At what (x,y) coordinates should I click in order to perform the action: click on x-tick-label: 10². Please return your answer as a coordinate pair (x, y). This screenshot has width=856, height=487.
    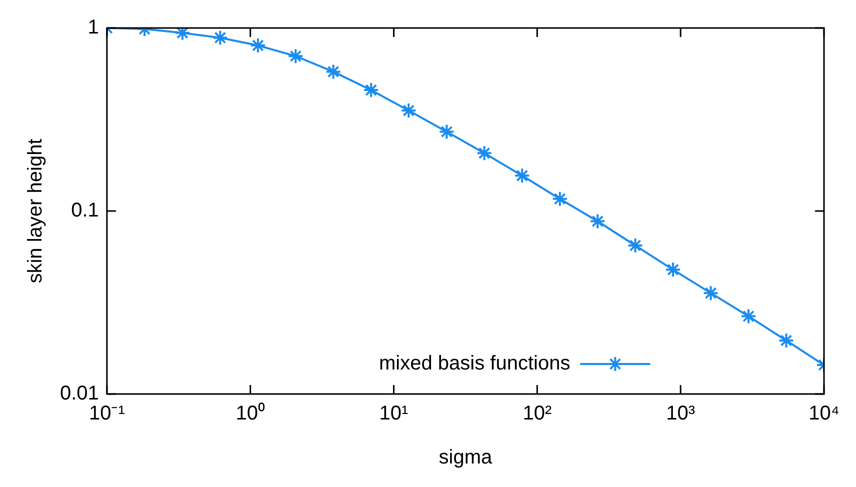
    Looking at the image, I should click on (537, 413).